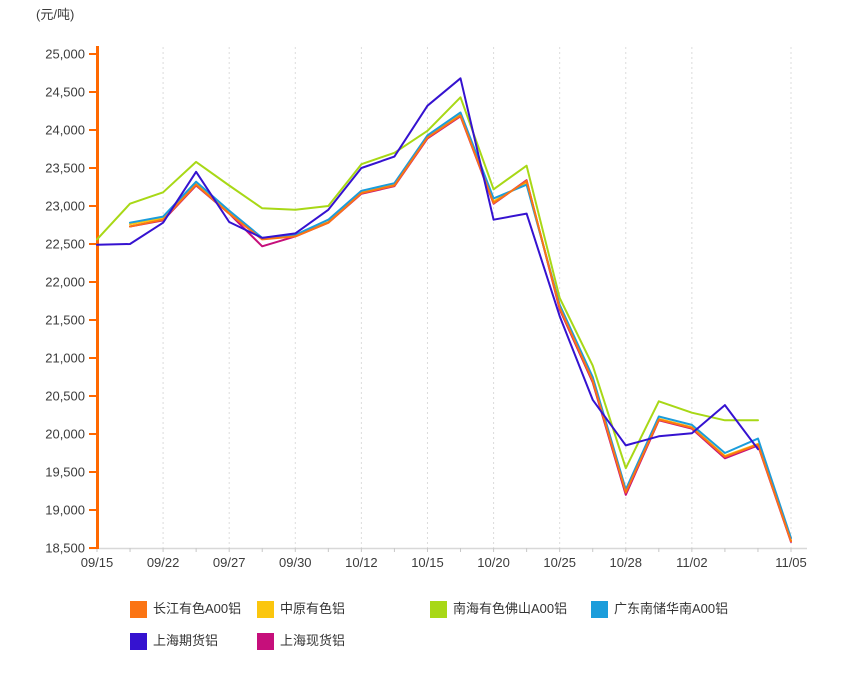 The width and height of the screenshot is (856, 675). Describe the element at coordinates (65, 320) in the screenshot. I see `y-tick-label: 21,500` at that location.